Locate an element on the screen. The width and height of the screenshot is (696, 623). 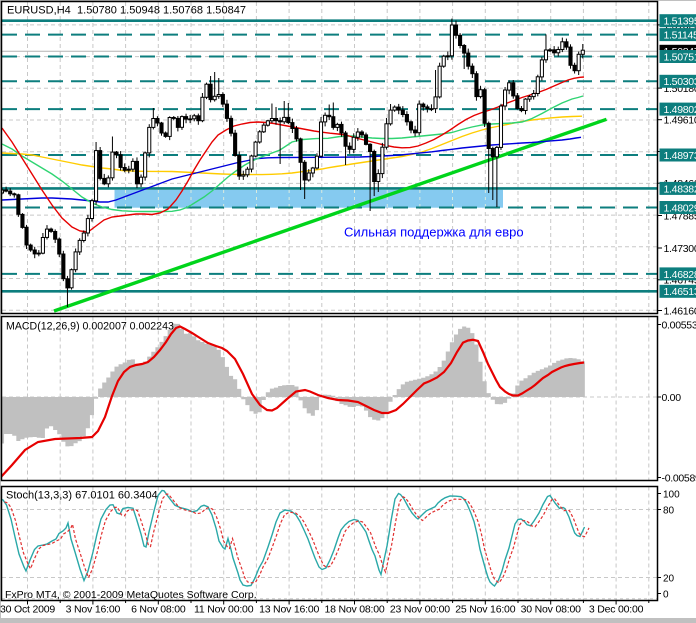
svg-text: 11 Nov 00:00 is located at coordinates (224, 610).